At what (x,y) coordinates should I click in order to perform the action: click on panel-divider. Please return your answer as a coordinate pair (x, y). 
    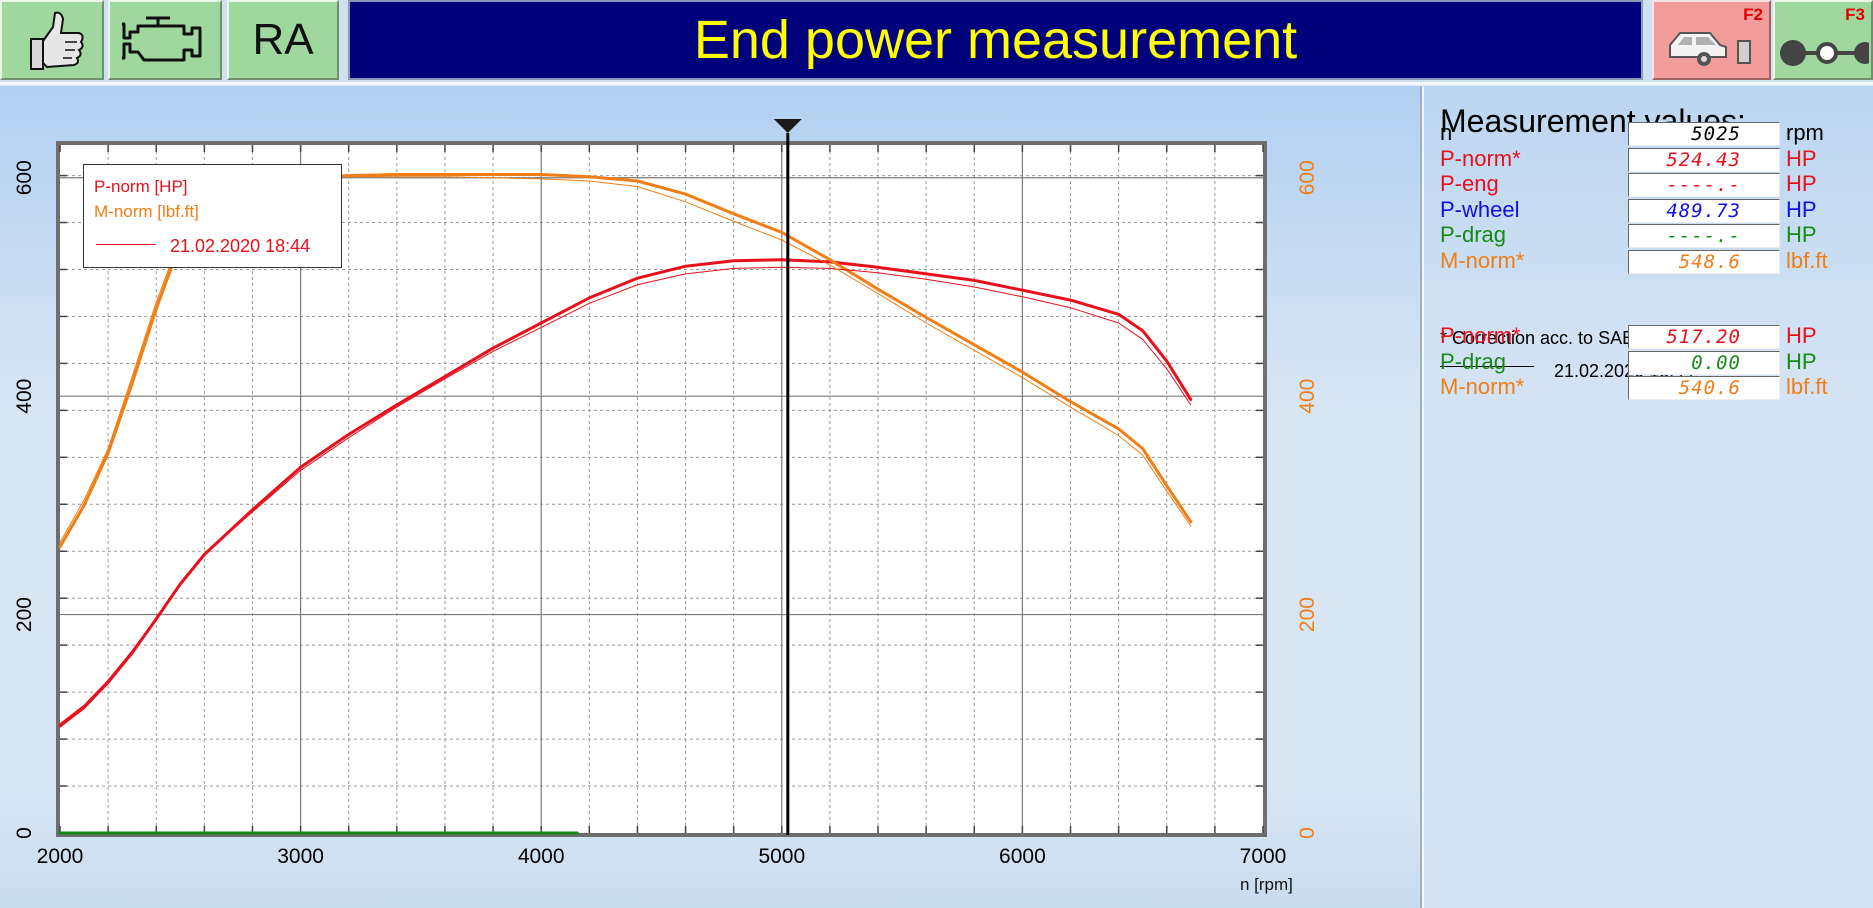
    Looking at the image, I should click on (1421, 497).